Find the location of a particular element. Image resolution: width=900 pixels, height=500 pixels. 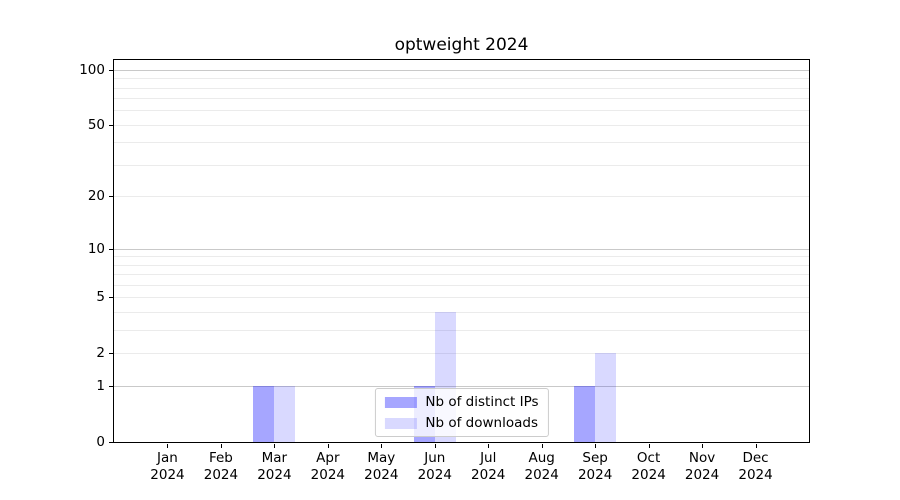

x-tick-label: Feb 2024 is located at coordinates (221, 466).